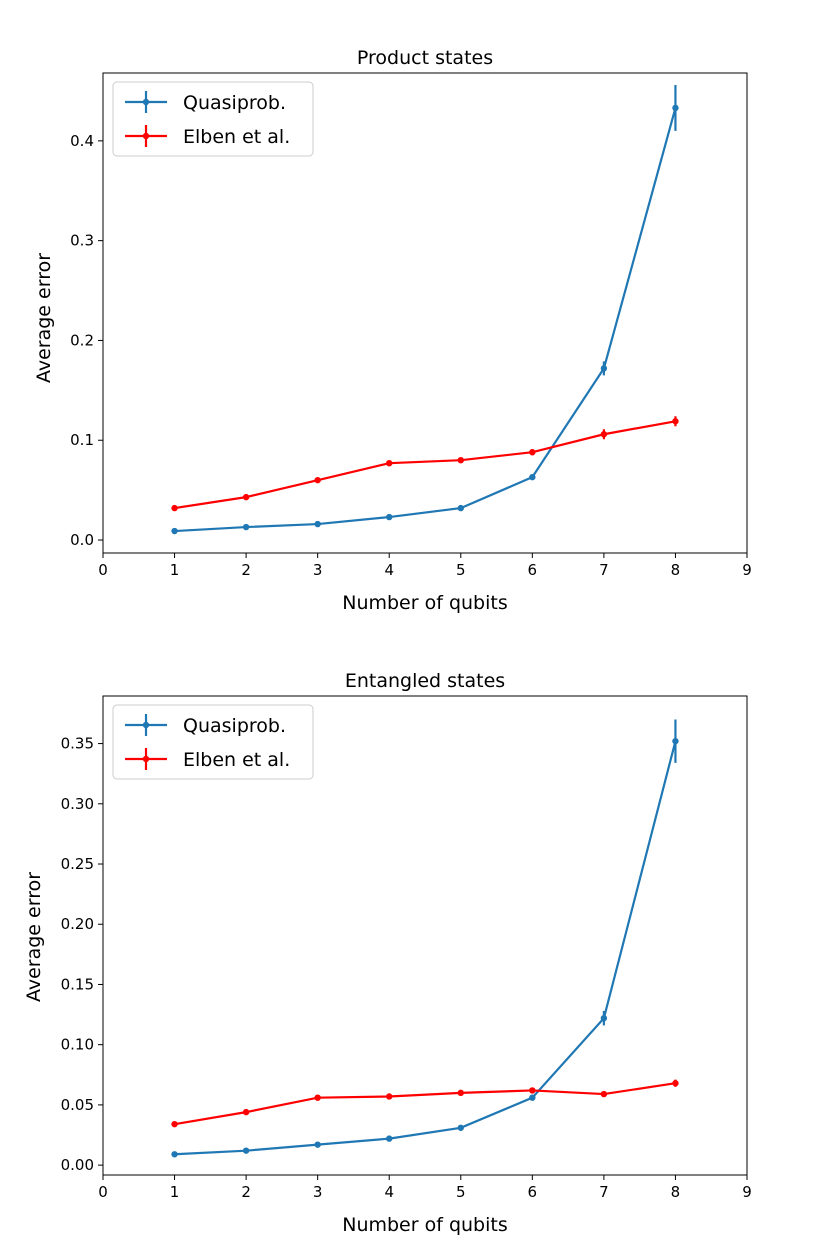 The image size is (830, 1246). Describe the element at coordinates (425, 681) in the screenshot. I see `chart-title: Entangled states` at that location.